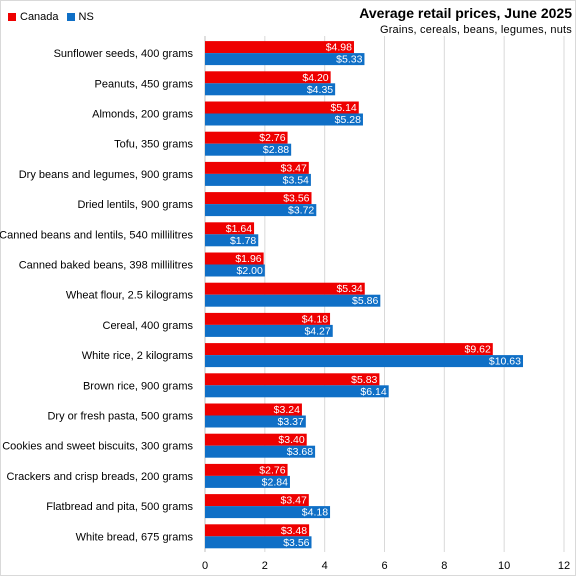 Image resolution: width=577 pixels, height=577 pixels. What do you see at coordinates (320, 90) in the screenshot?
I see `data-label-ns: $4.35` at bounding box center [320, 90].